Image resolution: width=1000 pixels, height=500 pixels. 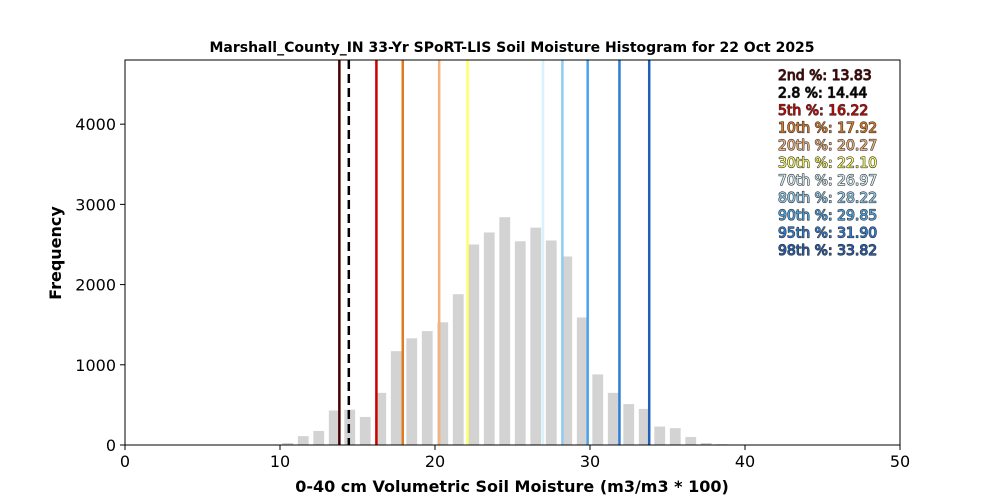 I want to click on legend-entry-outline: 80th %: 28.22, so click(x=827, y=199).